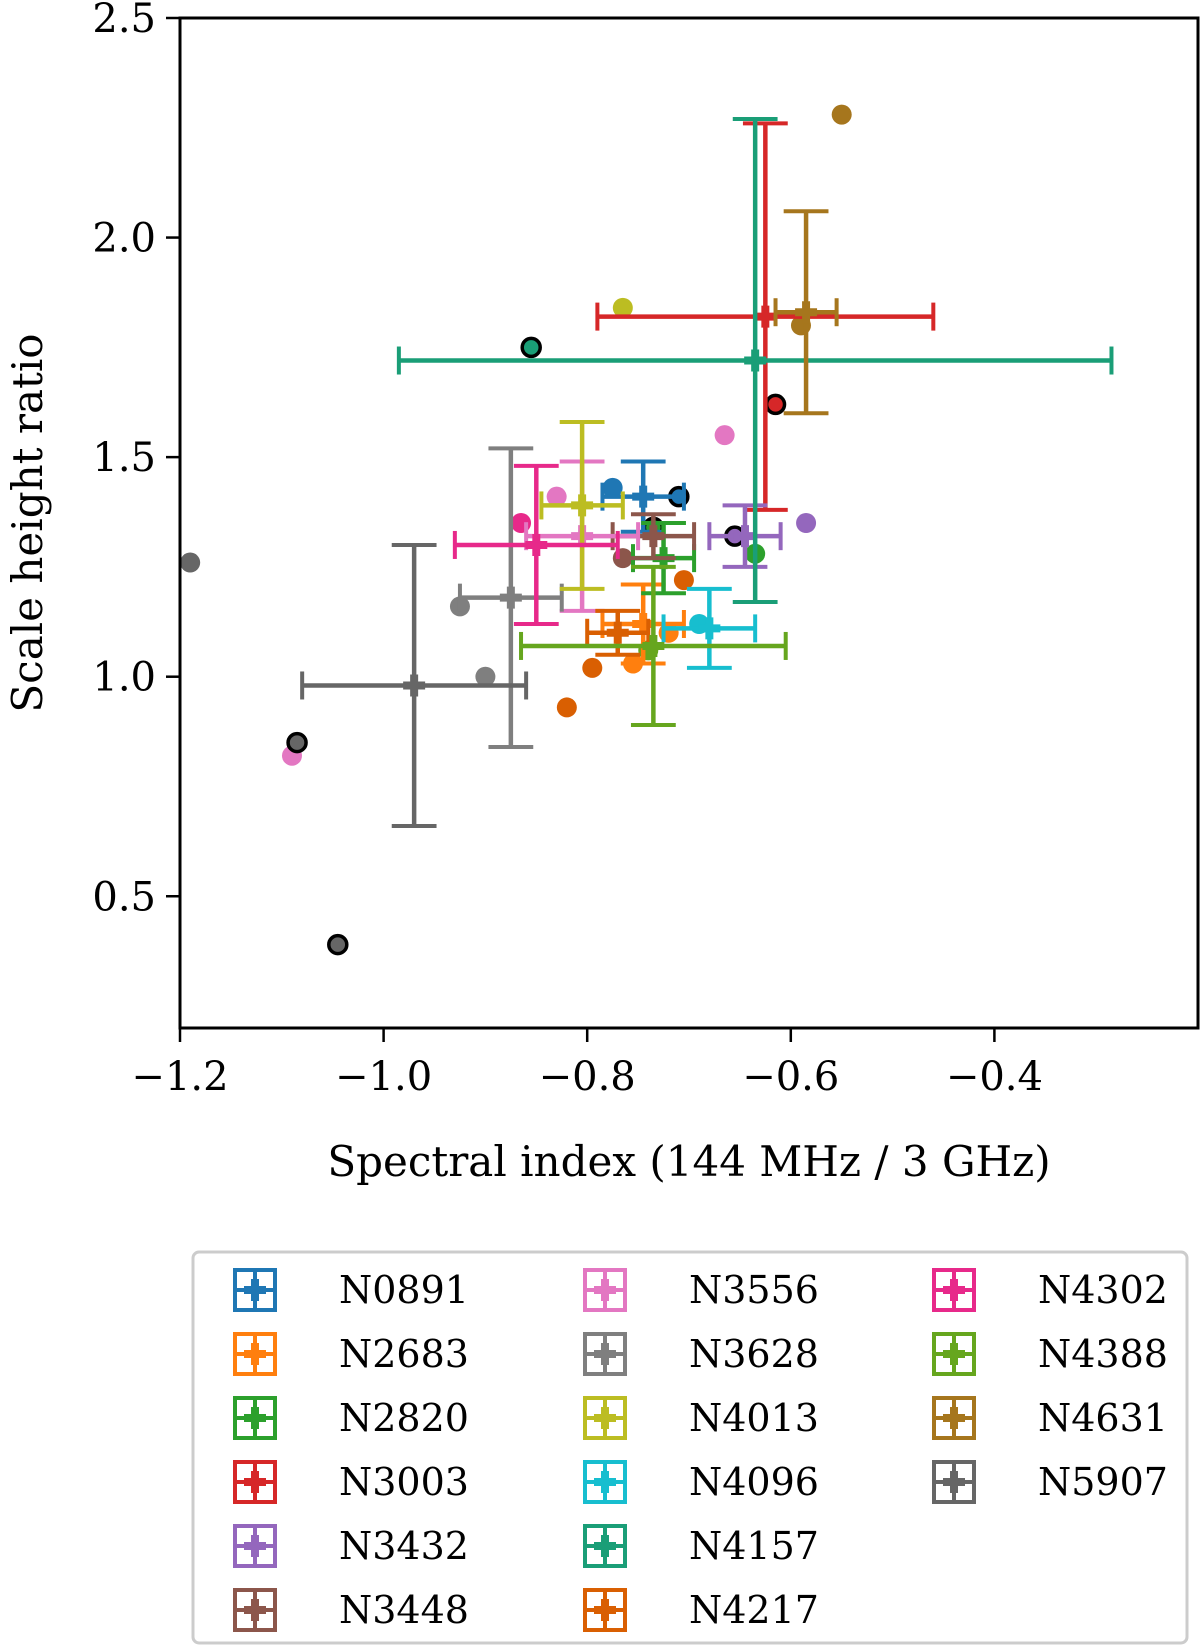  I want to click on legend-label: N3628, so click(754, 1354).